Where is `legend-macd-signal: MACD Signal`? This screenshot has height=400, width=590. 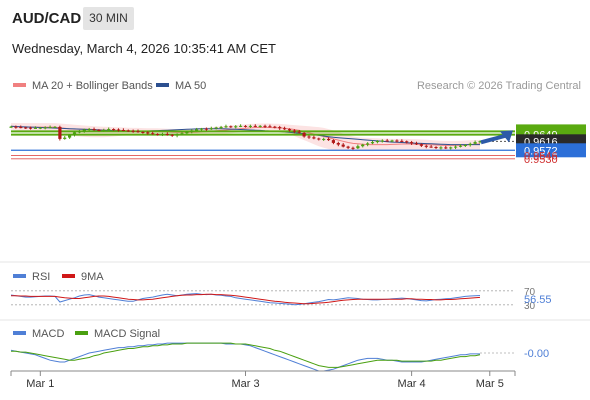 legend-macd-signal: MACD Signal is located at coordinates (117, 334).